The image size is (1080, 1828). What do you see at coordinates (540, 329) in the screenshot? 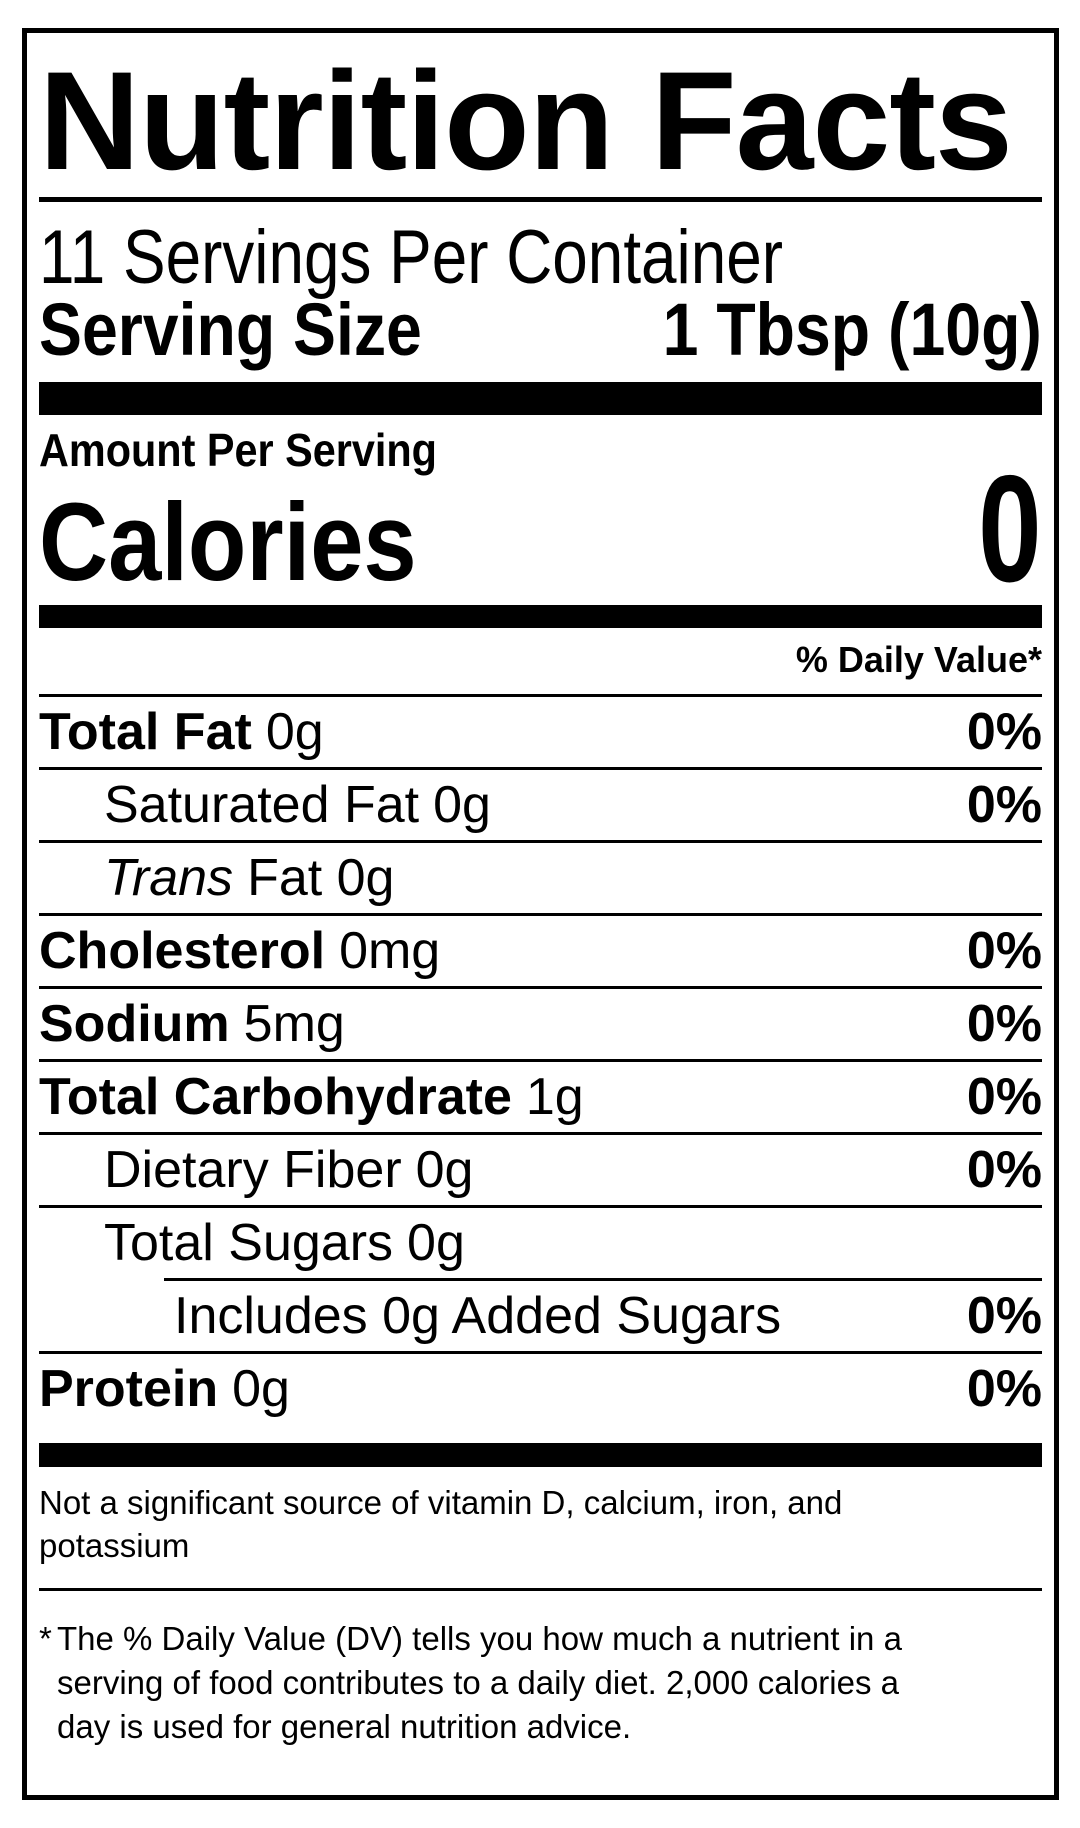
I see `serving-size-row: Serving Size 1 Tbsp (10g)` at bounding box center [540, 329].